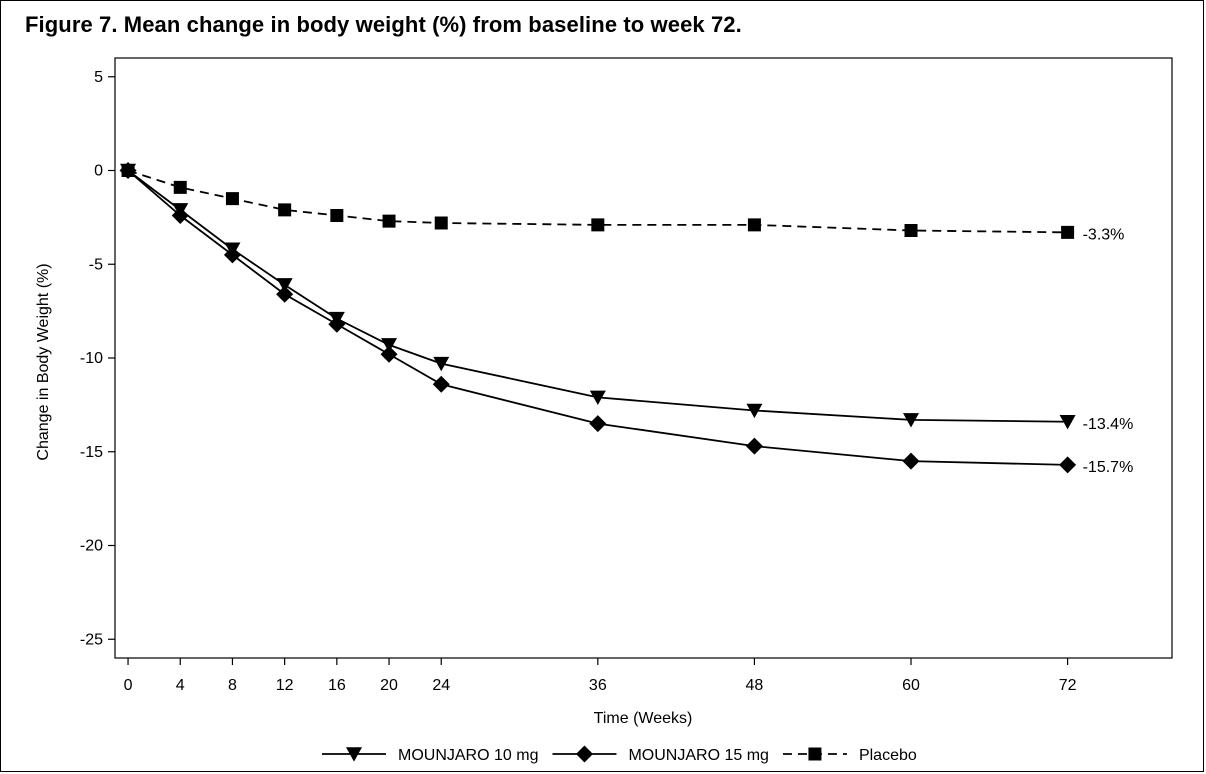 This screenshot has width=1206, height=774. I want to click on series-line, so click(597, 201).